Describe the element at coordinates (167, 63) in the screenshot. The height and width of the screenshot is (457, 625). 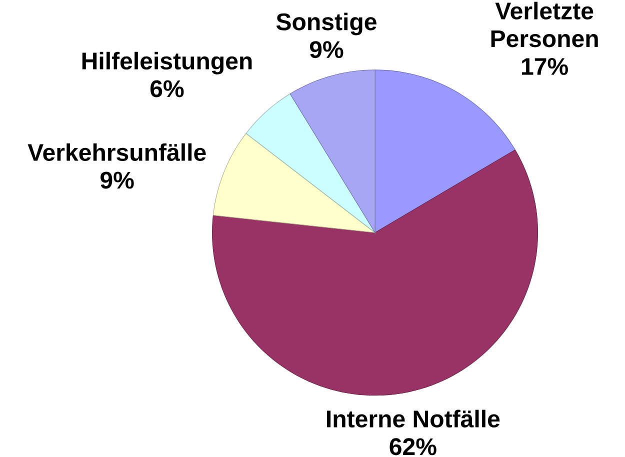
I see `slice-label: Hilfeleistungen` at that location.